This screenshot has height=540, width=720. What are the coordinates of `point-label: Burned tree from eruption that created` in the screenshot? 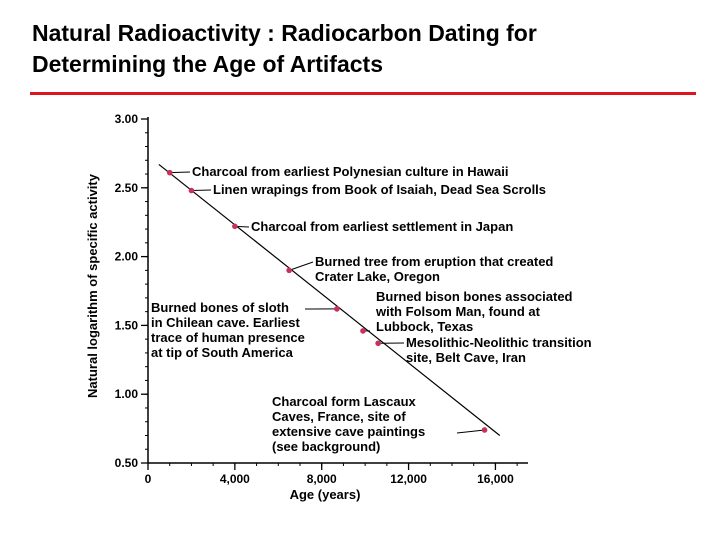 It's located at (434, 261).